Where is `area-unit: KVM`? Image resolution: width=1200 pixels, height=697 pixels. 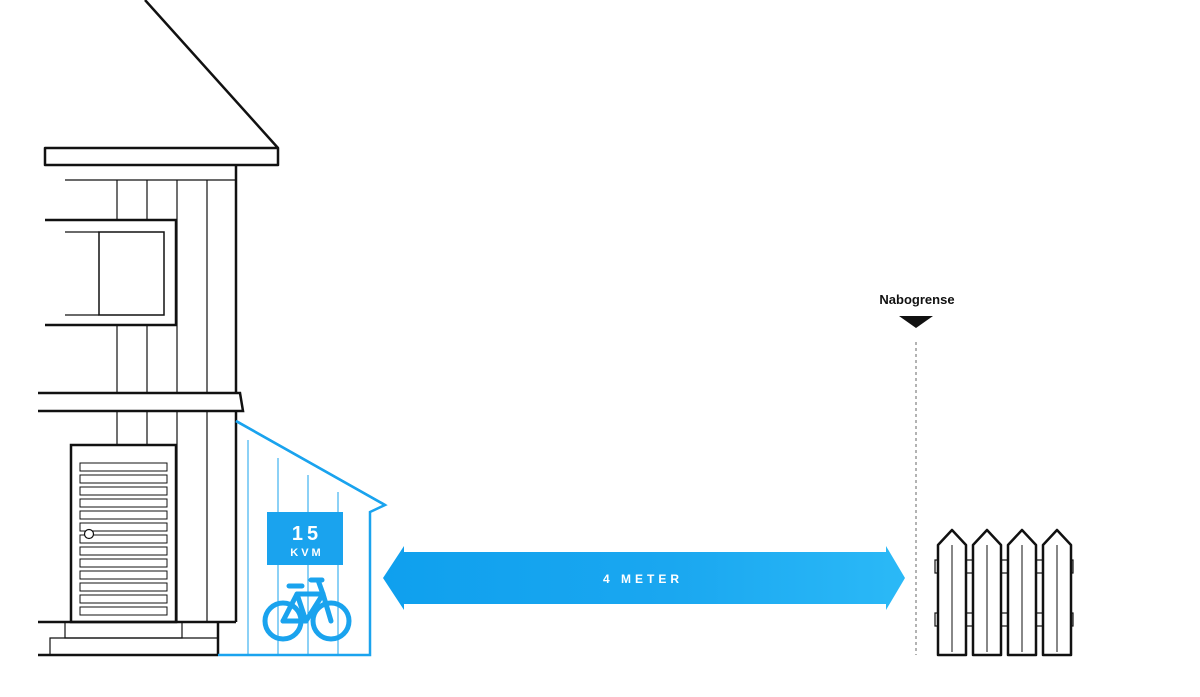
area-unit: KVM is located at coordinates (306, 553).